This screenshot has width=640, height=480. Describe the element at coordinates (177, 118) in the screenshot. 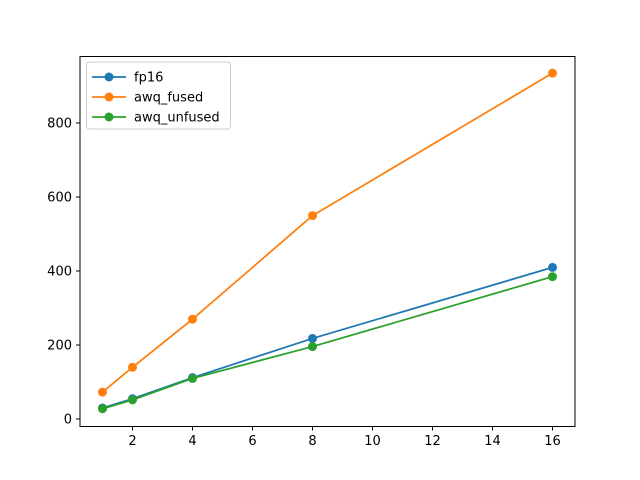

I see `legend-label-awq_unfused: awq_unfused` at that location.